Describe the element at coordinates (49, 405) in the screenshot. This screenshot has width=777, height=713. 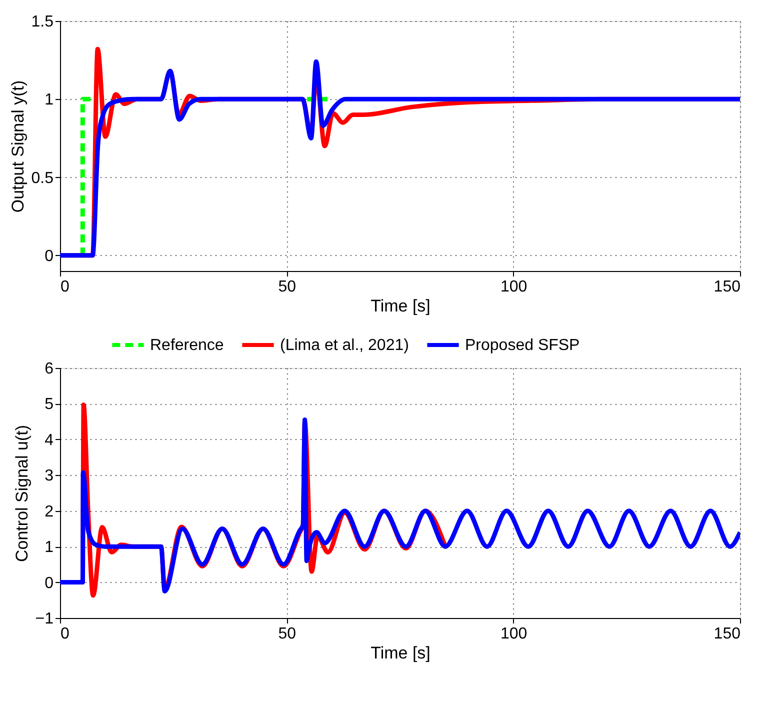
I see `y-tick-label: 5` at that location.